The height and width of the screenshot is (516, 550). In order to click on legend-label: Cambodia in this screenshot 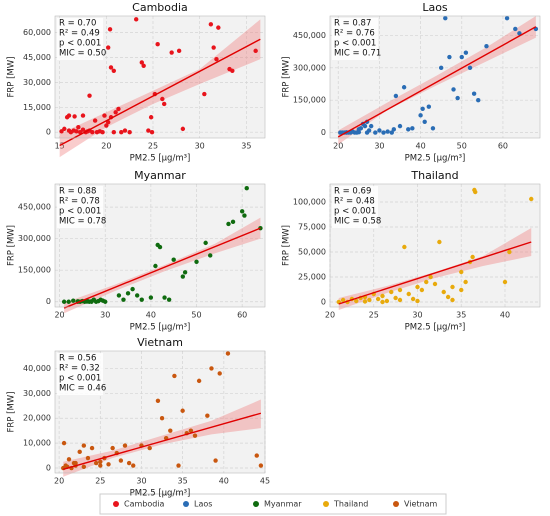, I will do `click(144, 504)`.